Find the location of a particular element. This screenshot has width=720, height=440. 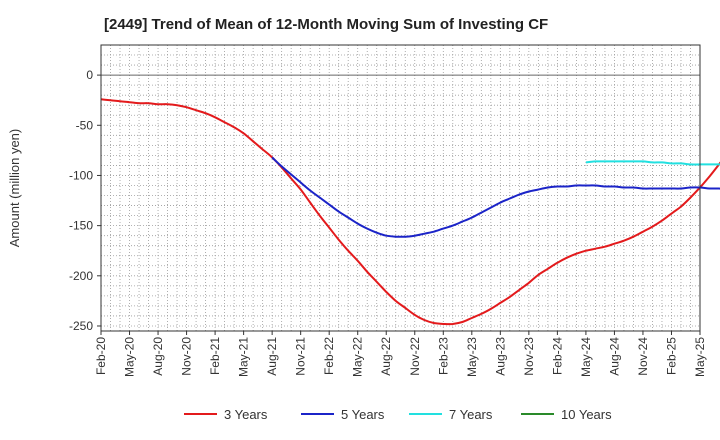

x-tick-label: May-21 is located at coordinates (244, 357).